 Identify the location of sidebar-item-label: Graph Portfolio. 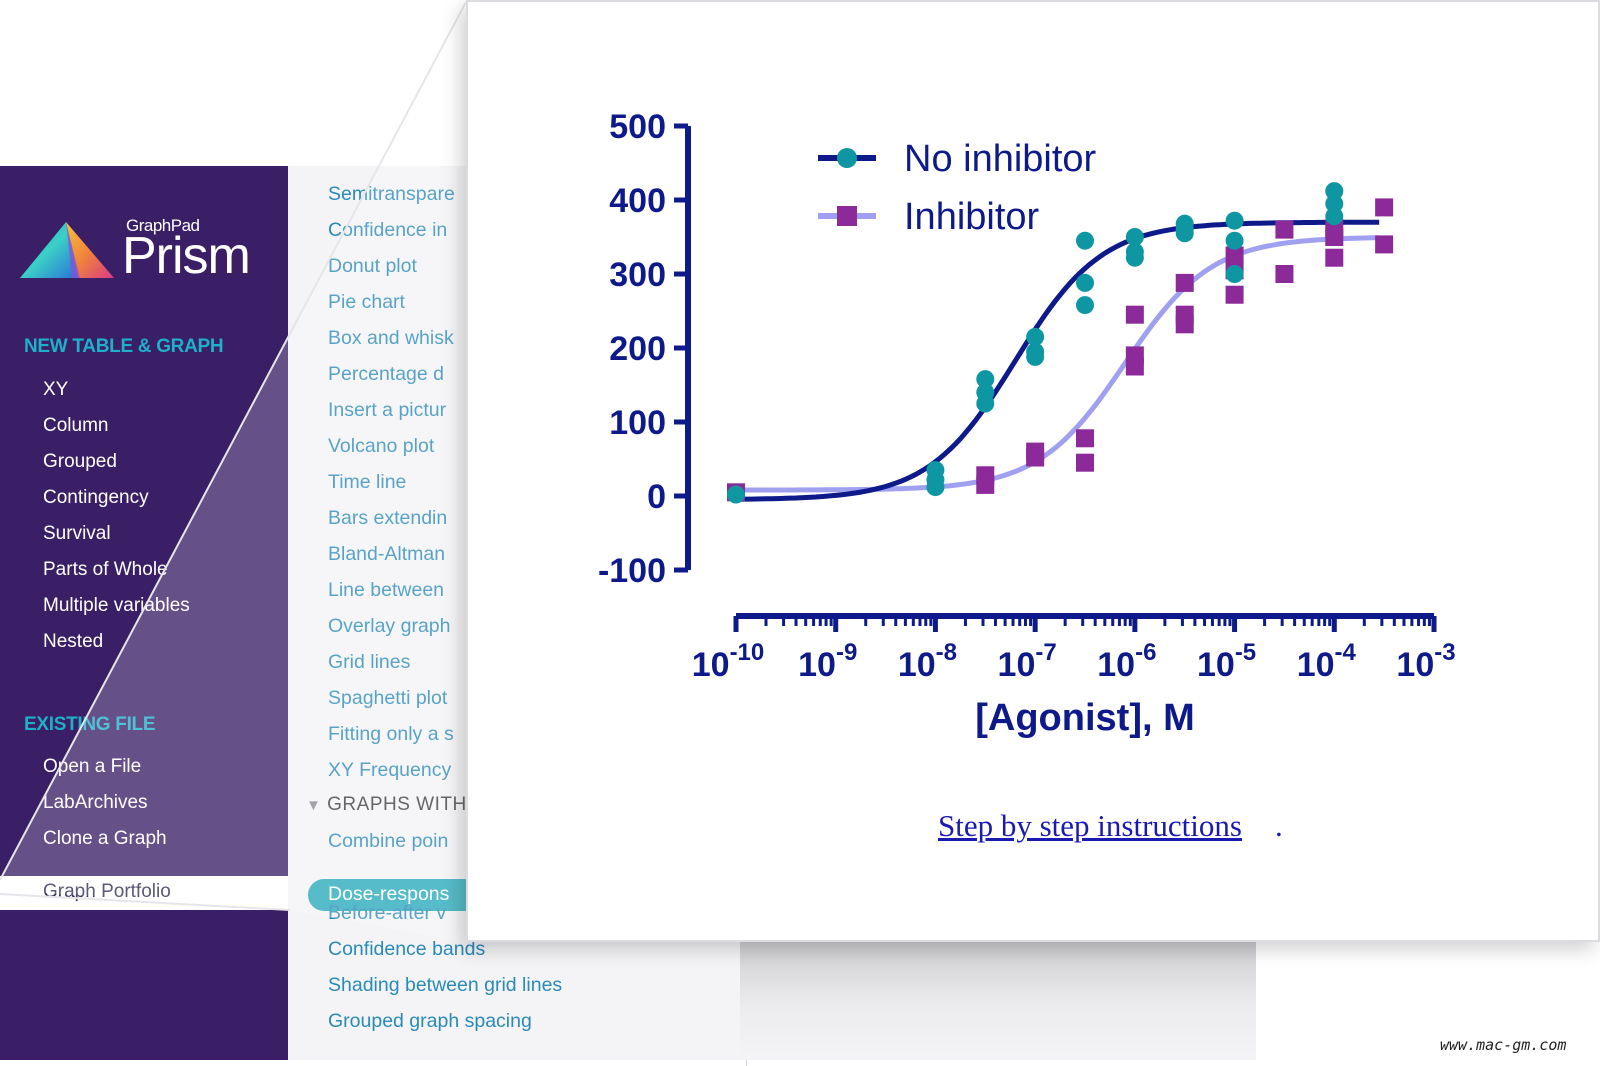
(107, 891).